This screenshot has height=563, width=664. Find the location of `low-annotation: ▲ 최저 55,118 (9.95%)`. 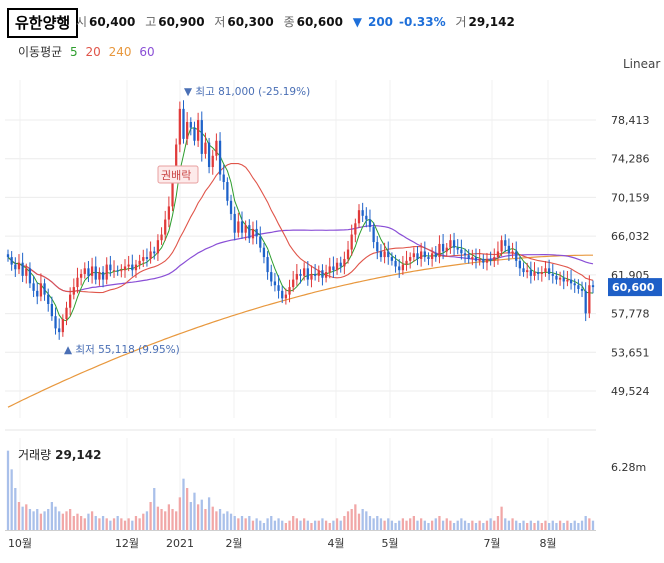

low-annotation: ▲ 최저 55,118 (9.95%) is located at coordinates (122, 350).